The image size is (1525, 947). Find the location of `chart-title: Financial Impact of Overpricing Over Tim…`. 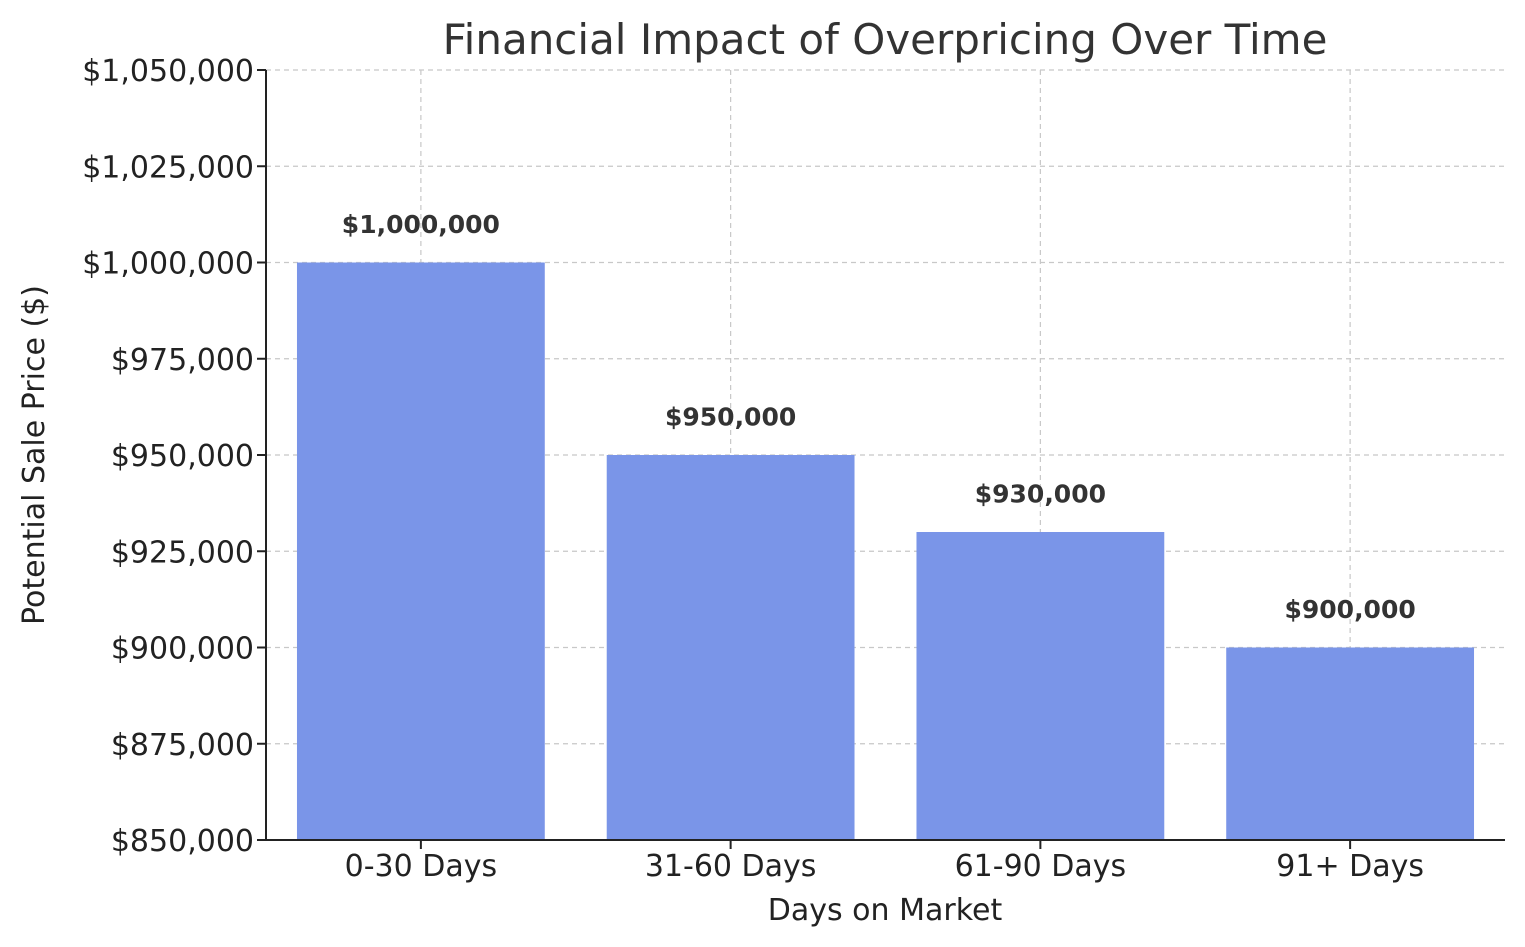

chart-title: Financial Impact of Overpricing Over Tim… is located at coordinates (885, 39).